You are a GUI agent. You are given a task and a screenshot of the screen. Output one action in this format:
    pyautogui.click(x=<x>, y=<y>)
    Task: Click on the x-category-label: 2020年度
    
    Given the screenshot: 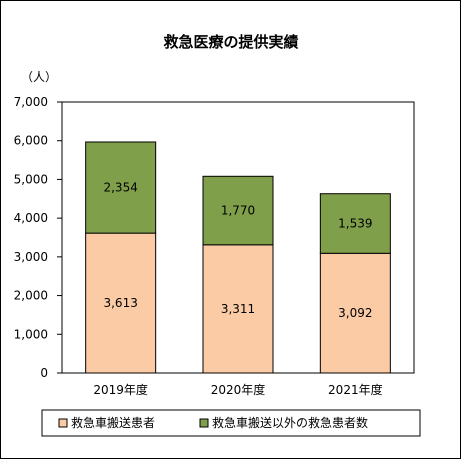 What is the action you would take?
    pyautogui.click(x=238, y=389)
    